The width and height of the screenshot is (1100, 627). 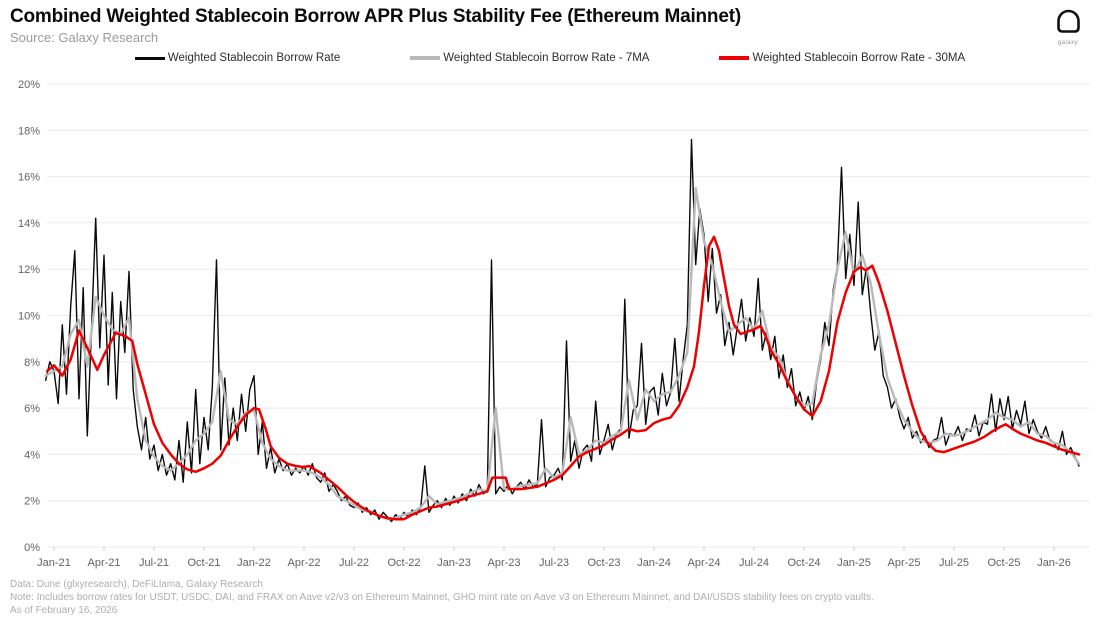 What do you see at coordinates (32, 363) in the screenshot?
I see `y-axis-tick-label: 8%` at bounding box center [32, 363].